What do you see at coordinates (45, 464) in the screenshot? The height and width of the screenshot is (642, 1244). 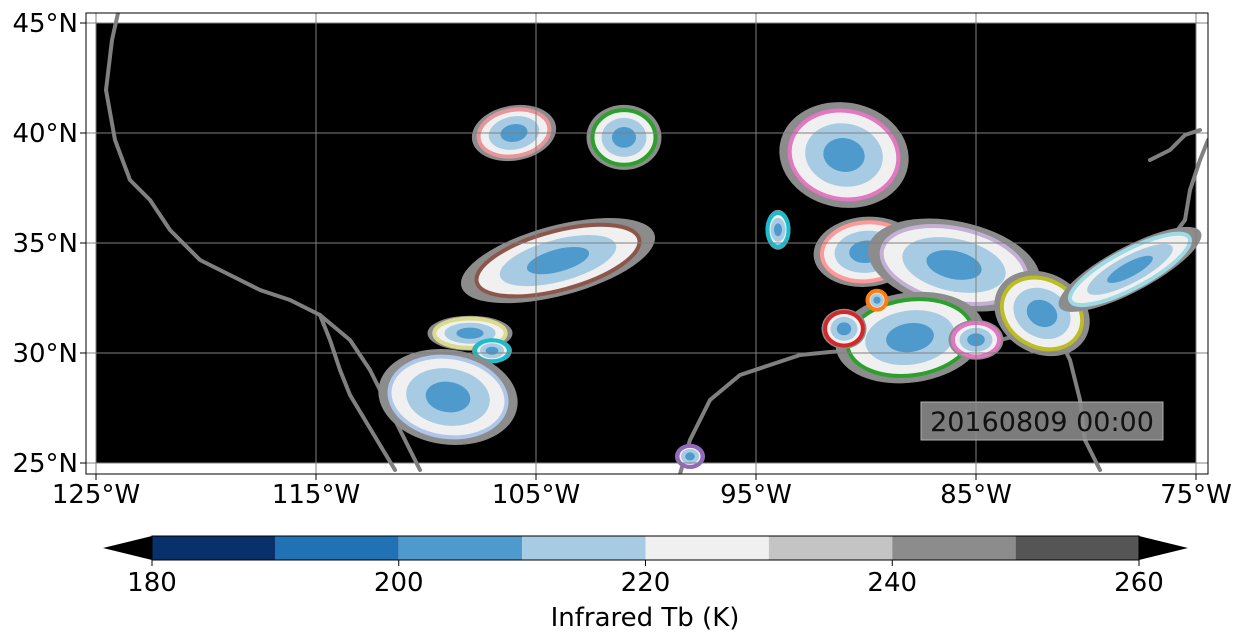 I see `y-tick-label: 25°N` at bounding box center [45, 464].